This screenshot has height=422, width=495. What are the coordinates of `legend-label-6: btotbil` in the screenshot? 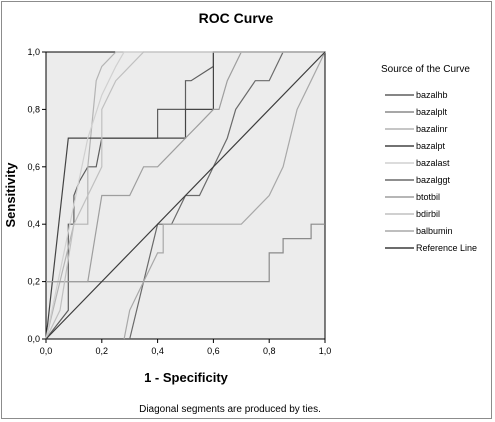 It's located at (428, 197).